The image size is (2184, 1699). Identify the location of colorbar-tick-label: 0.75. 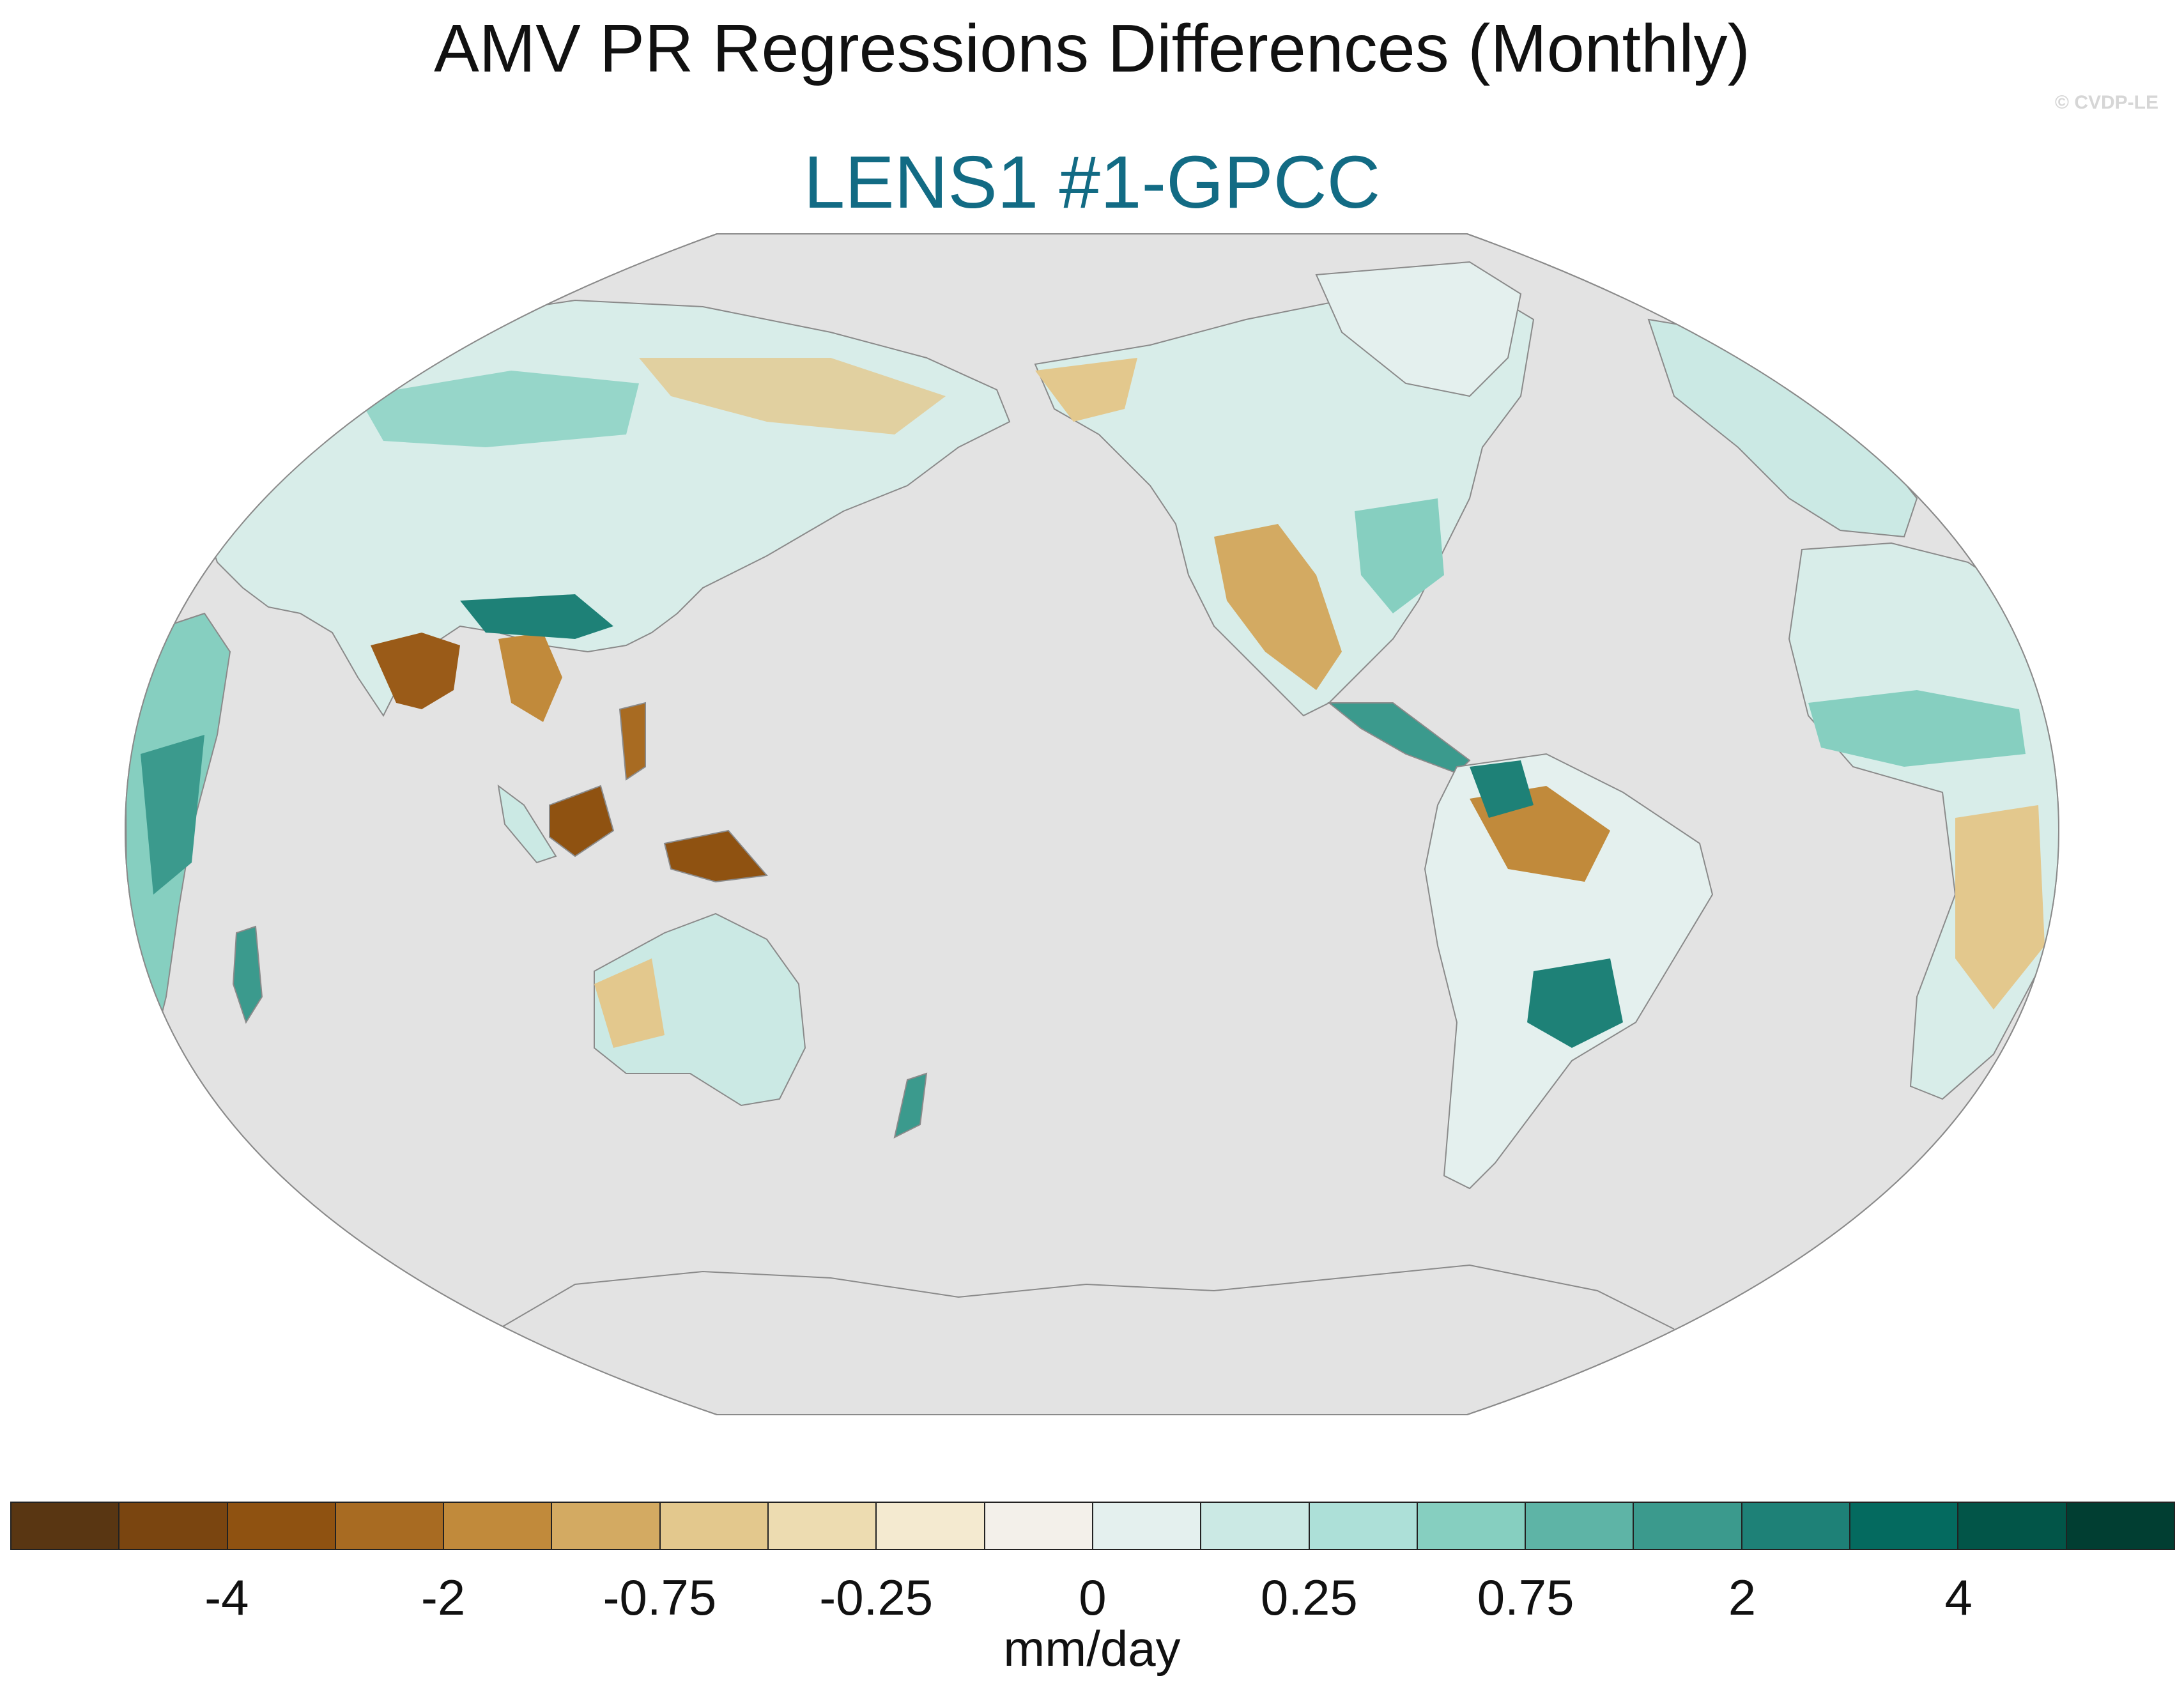
(1525, 1597).